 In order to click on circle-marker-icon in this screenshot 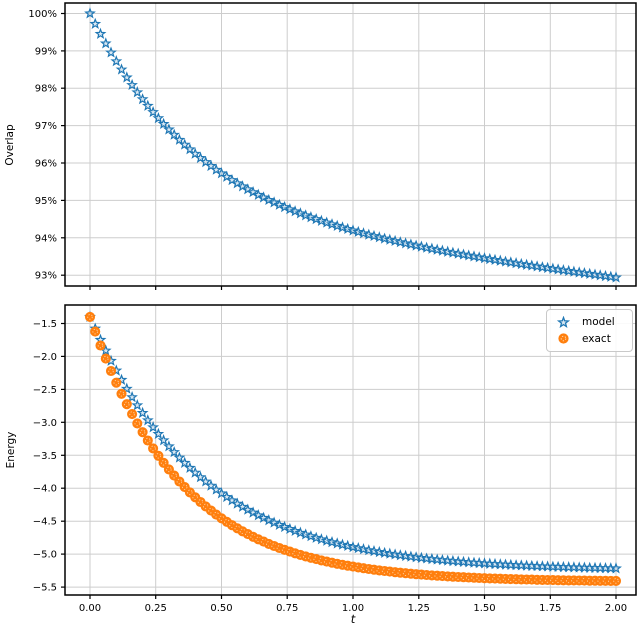, I will do `click(563, 338)`.